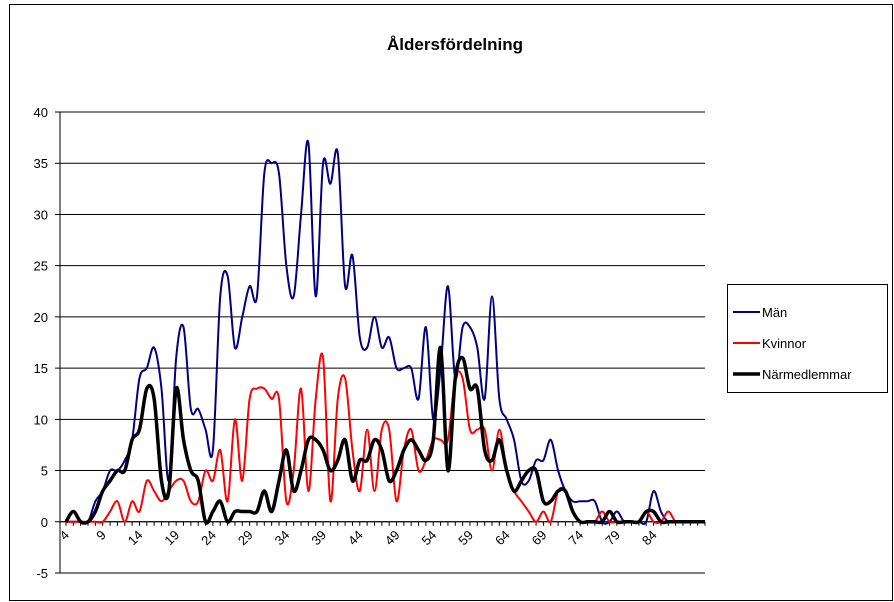 The image size is (894, 602). I want to click on y-tick-label: 5, so click(44, 471).